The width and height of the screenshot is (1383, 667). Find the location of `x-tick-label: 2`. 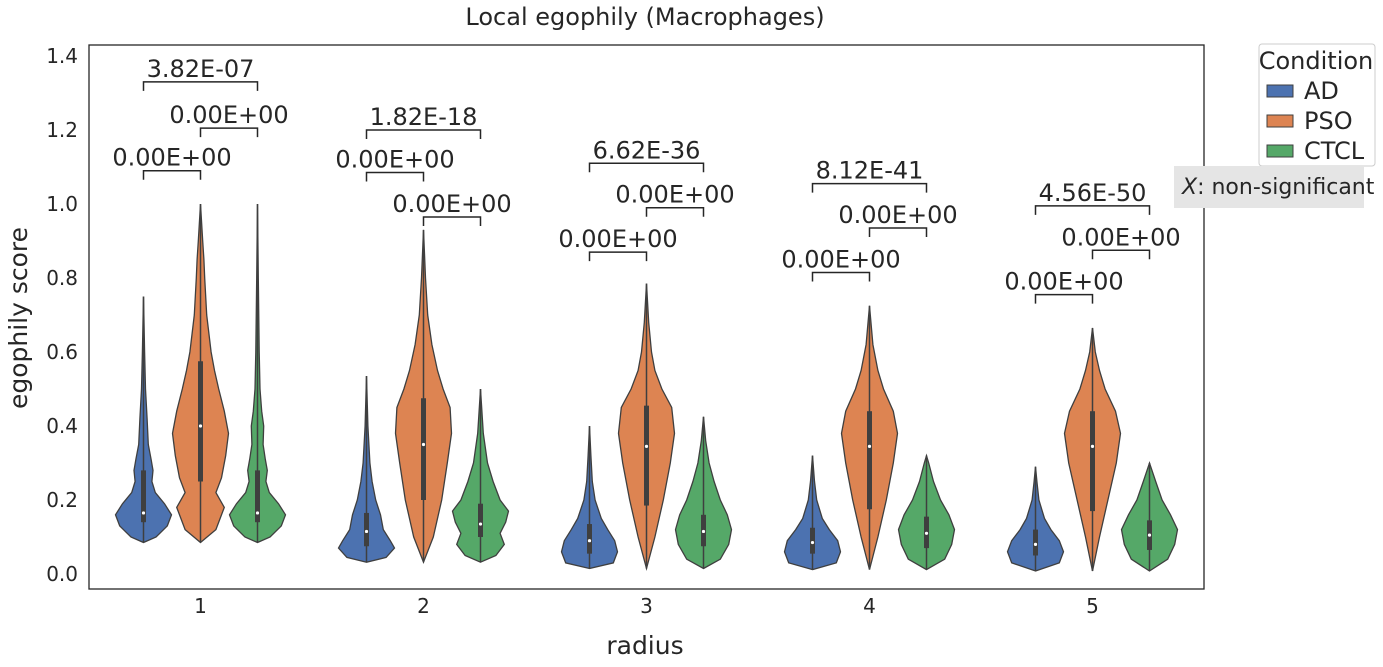

x-tick-label: 2 is located at coordinates (423, 606).